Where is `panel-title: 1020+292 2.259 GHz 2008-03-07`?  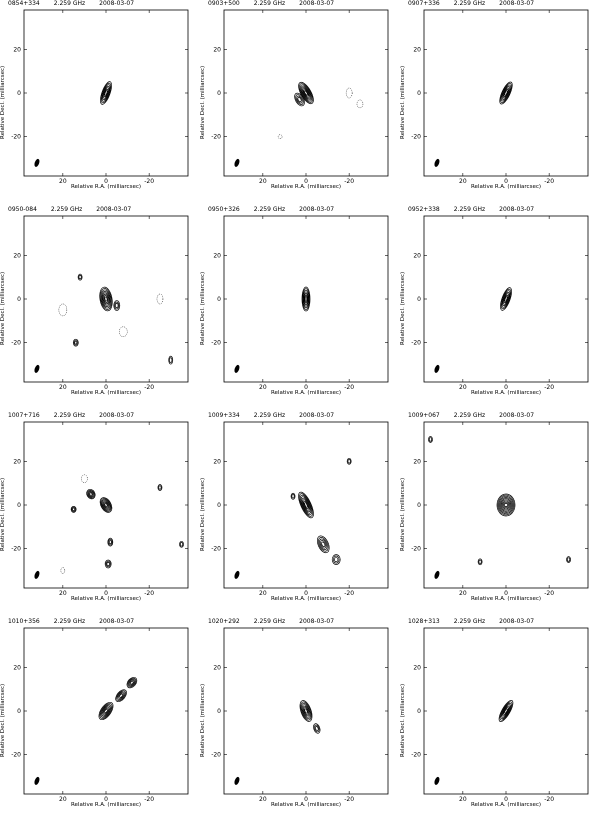 panel-title: 1020+292 2.259 GHz 2008-03-07 is located at coordinates (278, 621).